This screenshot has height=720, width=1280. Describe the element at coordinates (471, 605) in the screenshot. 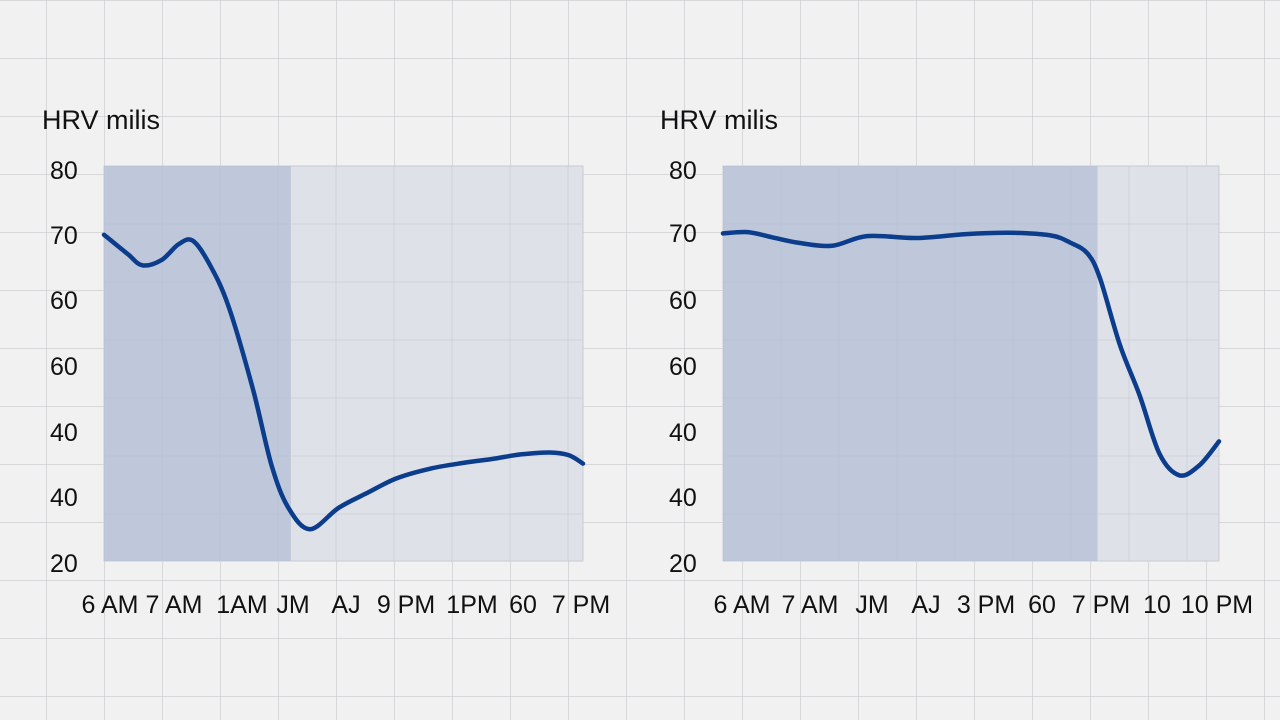

I see `x-tick-label: 1PM` at that location.